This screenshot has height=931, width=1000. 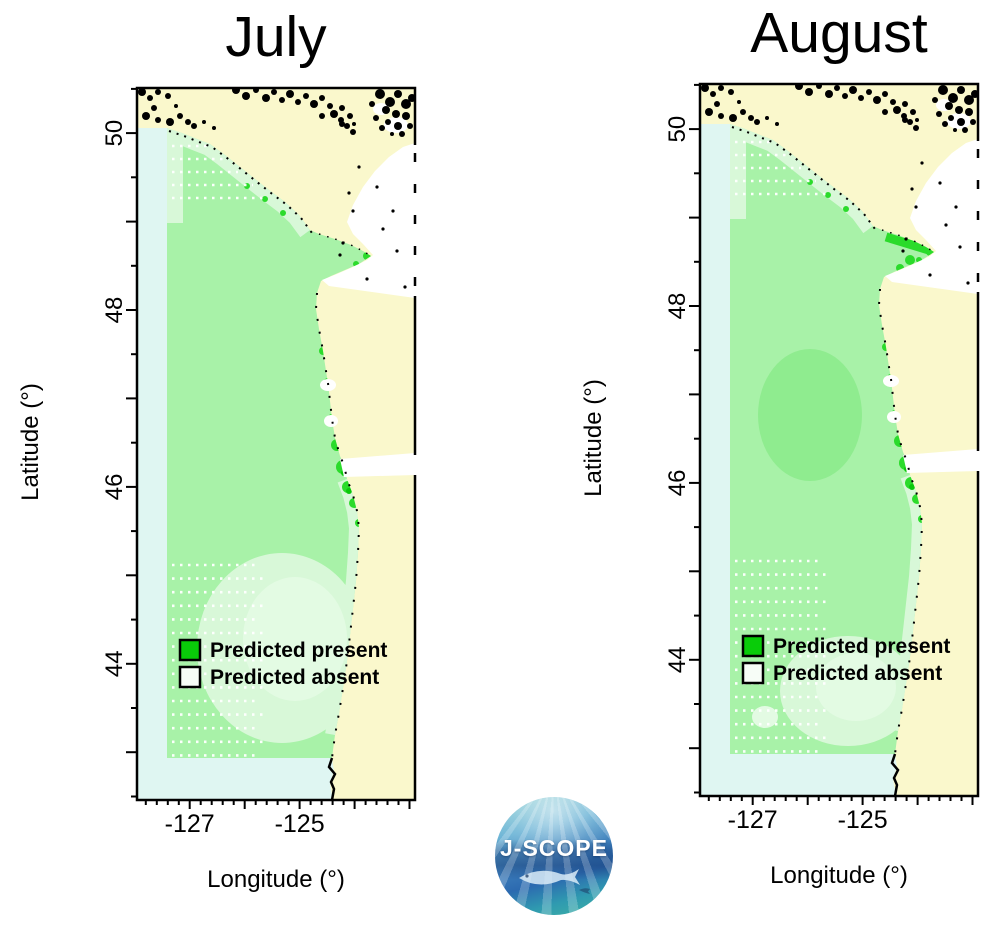 What do you see at coordinates (593, 438) in the screenshot?
I see `y-axis-title-august: Latitude (°)` at bounding box center [593, 438].